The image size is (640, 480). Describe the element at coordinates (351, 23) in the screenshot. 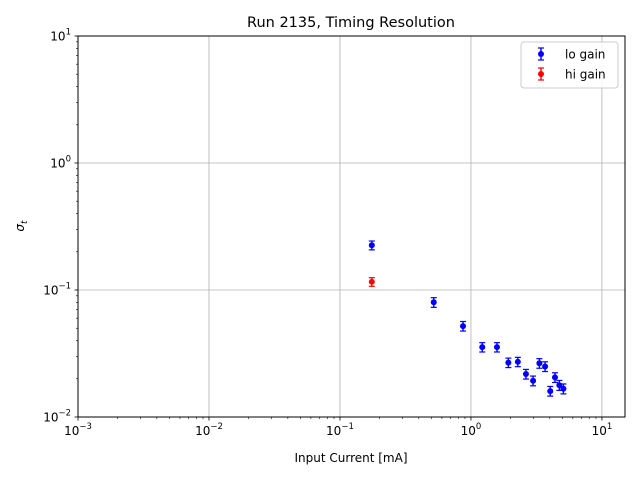

I see `chart-title: Run 2135, Timing Resolution` at that location.